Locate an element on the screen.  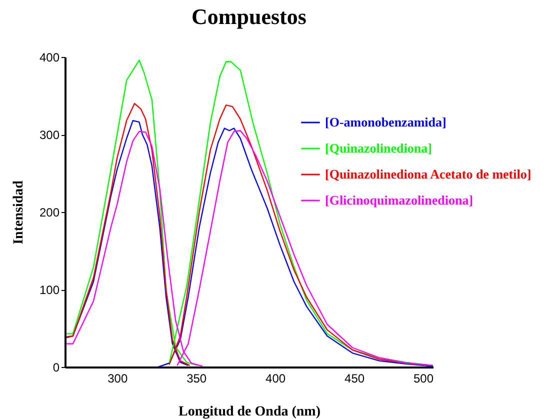
y-tick-label: 300 is located at coordinates (49, 135).